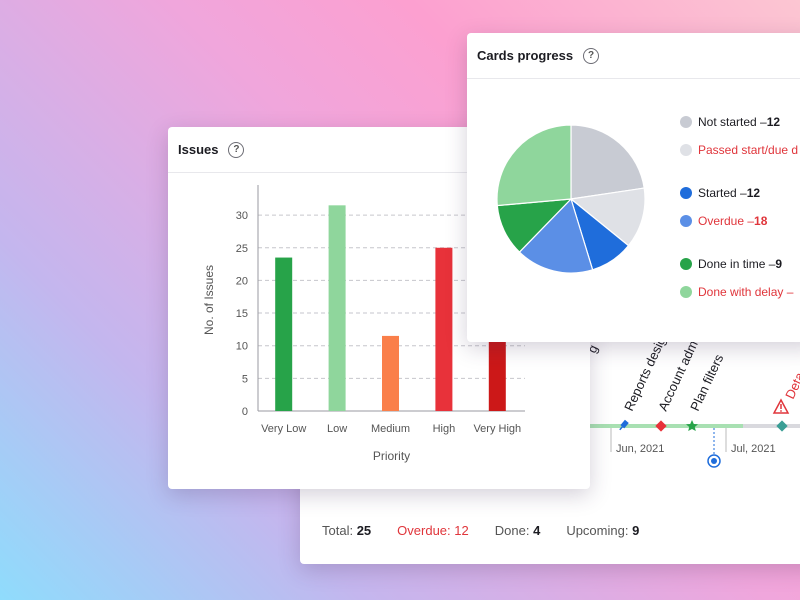 This screenshot has height=600, width=800. I want to click on pie-slice-passed-start-due-d, so click(607, 217).